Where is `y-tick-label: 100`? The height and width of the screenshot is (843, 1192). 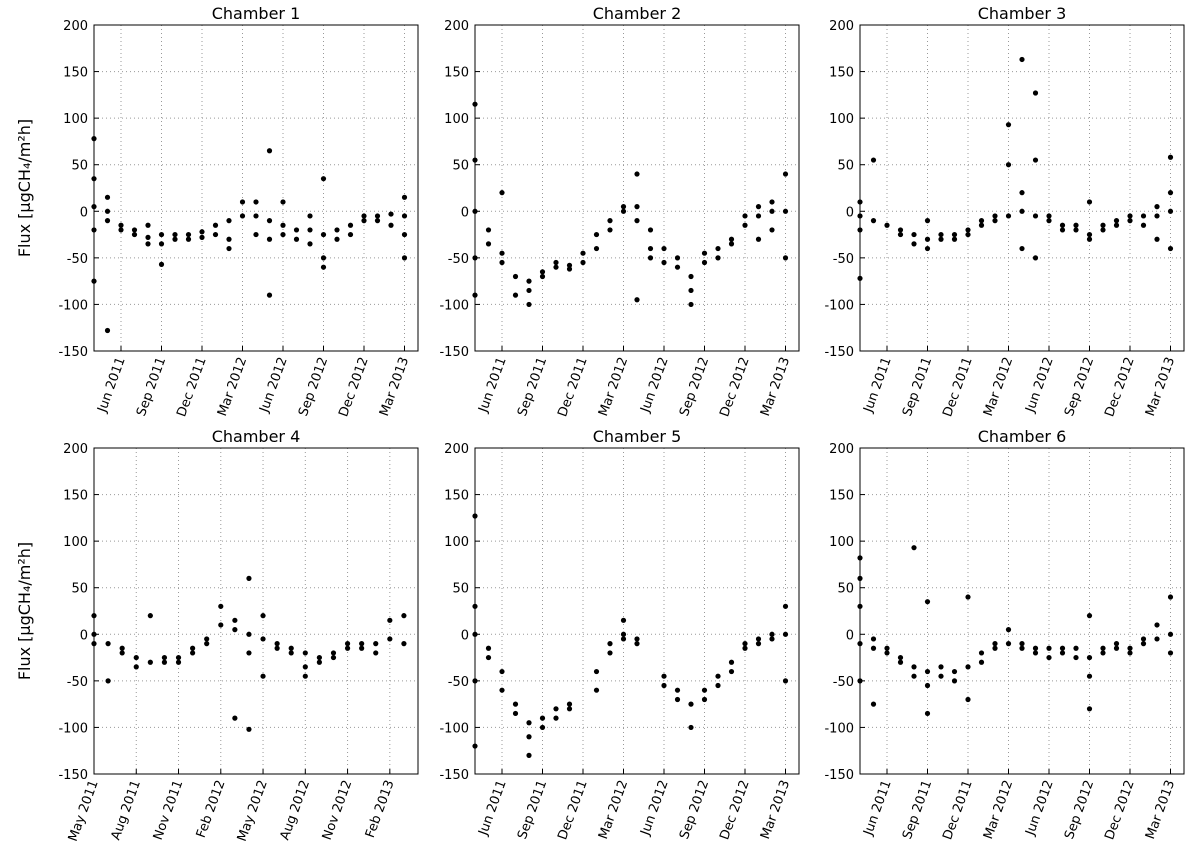
y-tick-label: 100 is located at coordinates (75, 119).